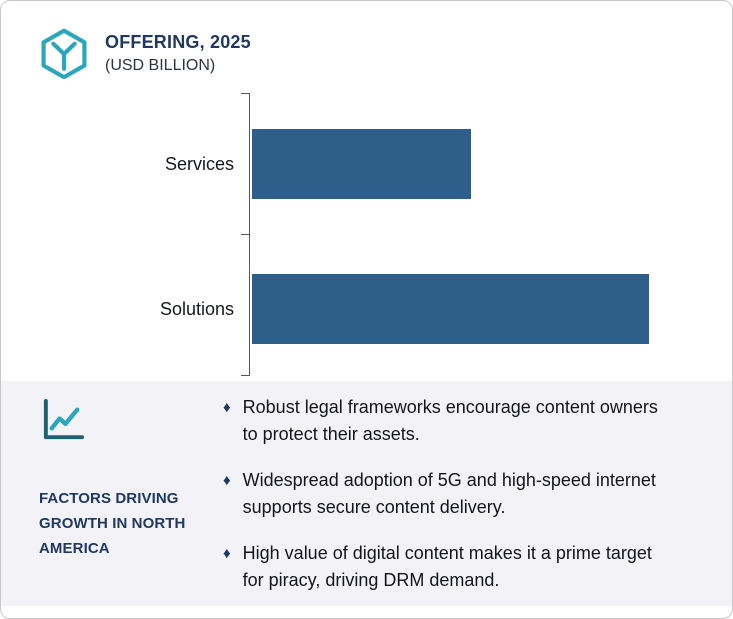 The width and height of the screenshot is (733, 619). I want to click on bar-services, so click(361, 164).